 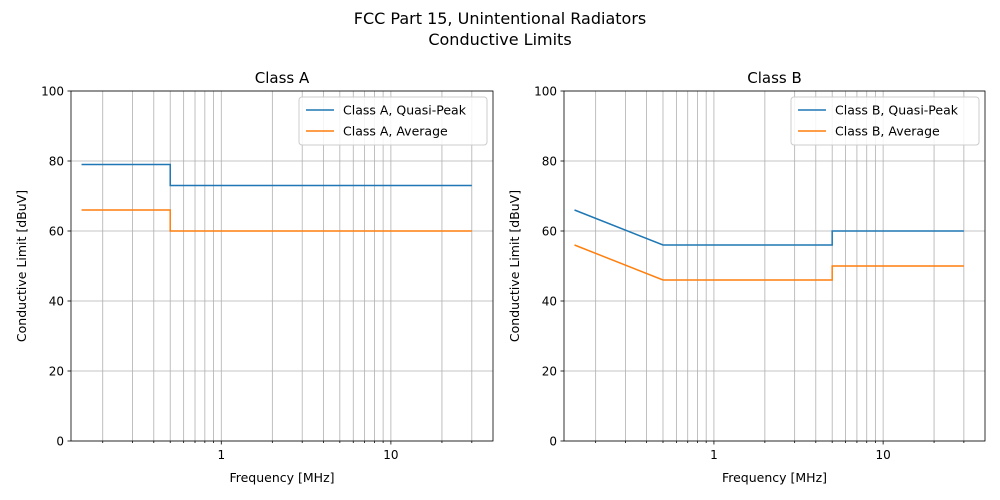 I want to click on legend-label: Class A, Average, so click(x=395, y=131).